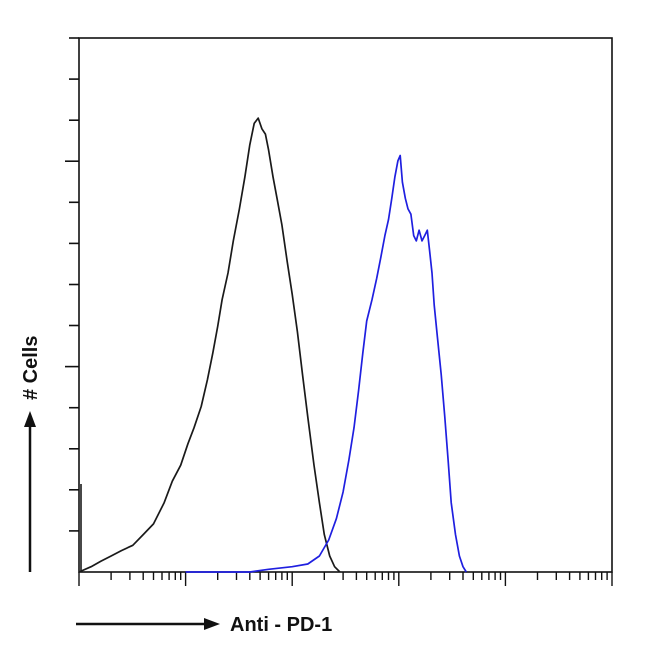 The width and height of the screenshot is (650, 655). I want to click on y-arrow-head, so click(30, 419).